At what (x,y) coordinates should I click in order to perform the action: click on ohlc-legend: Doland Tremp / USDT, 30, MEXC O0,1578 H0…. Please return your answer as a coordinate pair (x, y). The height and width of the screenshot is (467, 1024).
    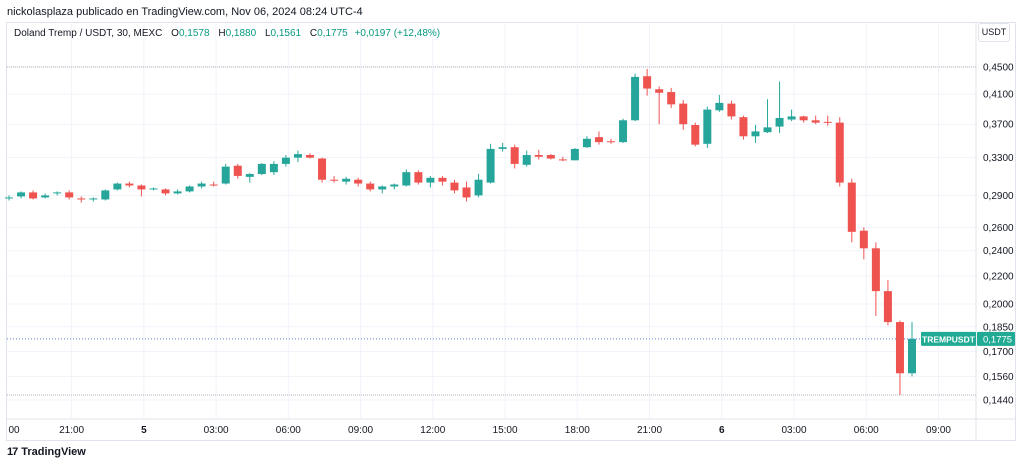
    Looking at the image, I should click on (227, 33).